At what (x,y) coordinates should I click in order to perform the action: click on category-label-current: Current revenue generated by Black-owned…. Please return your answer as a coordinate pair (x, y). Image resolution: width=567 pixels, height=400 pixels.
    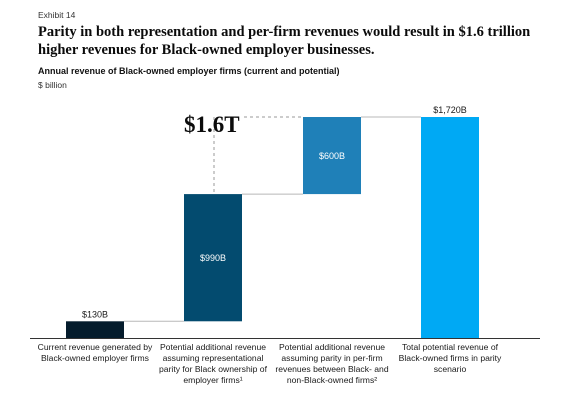
    Looking at the image, I should click on (95, 352).